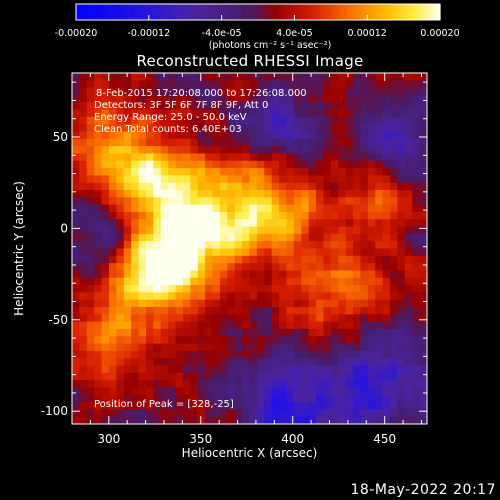 The image size is (500, 500). Describe the element at coordinates (76, 33) in the screenshot. I see `colorbar-tick-label: -0.00020` at that location.